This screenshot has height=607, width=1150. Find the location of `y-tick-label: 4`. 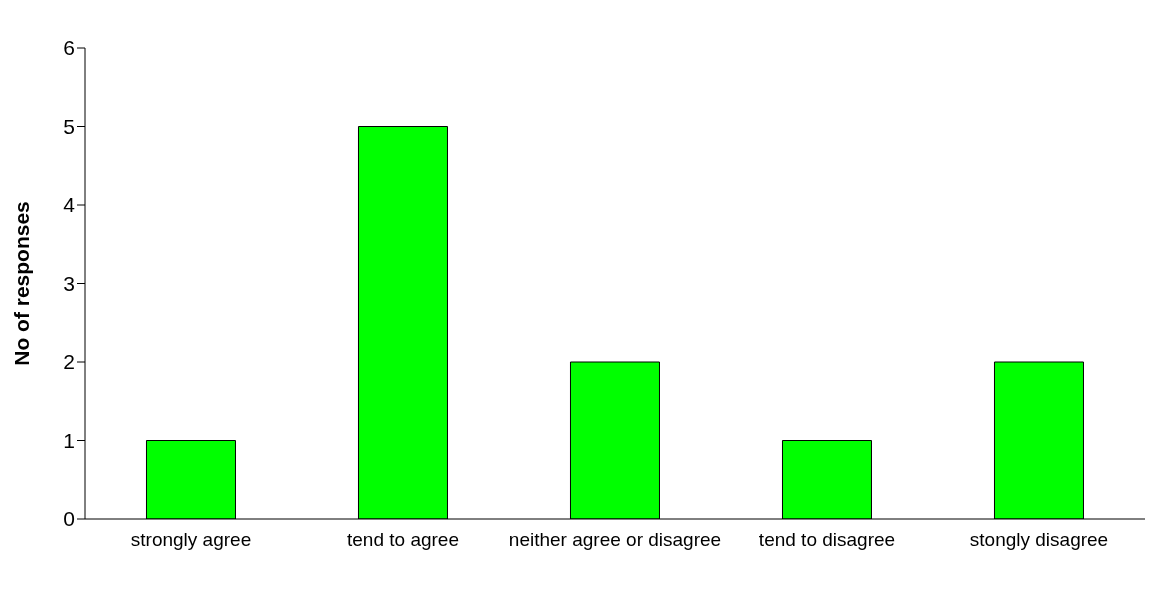

y-tick-label: 4 is located at coordinates (69, 205).